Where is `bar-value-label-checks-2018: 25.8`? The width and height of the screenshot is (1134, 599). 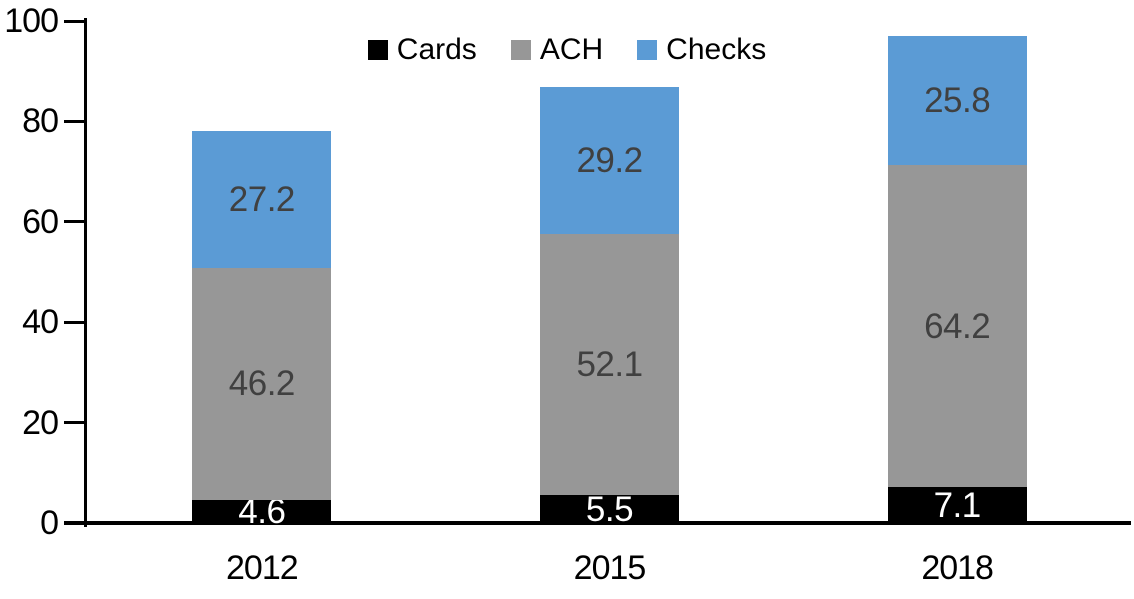
bar-value-label-checks-2018: 25.8 is located at coordinates (957, 100).